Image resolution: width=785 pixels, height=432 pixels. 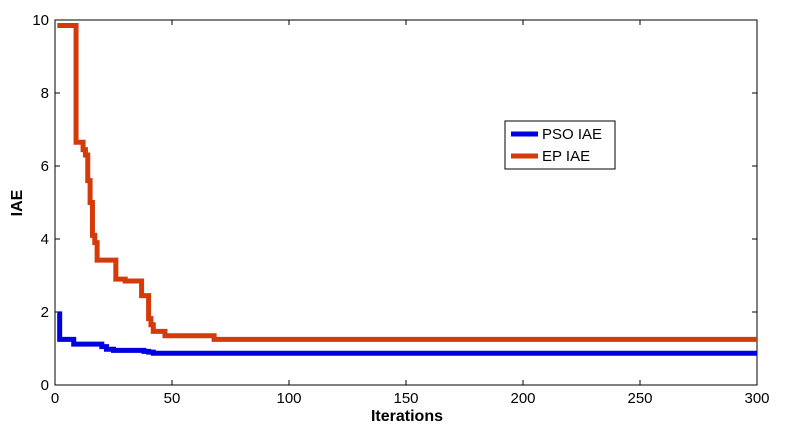 I want to click on y-tick-label: 8, so click(x=45, y=93).